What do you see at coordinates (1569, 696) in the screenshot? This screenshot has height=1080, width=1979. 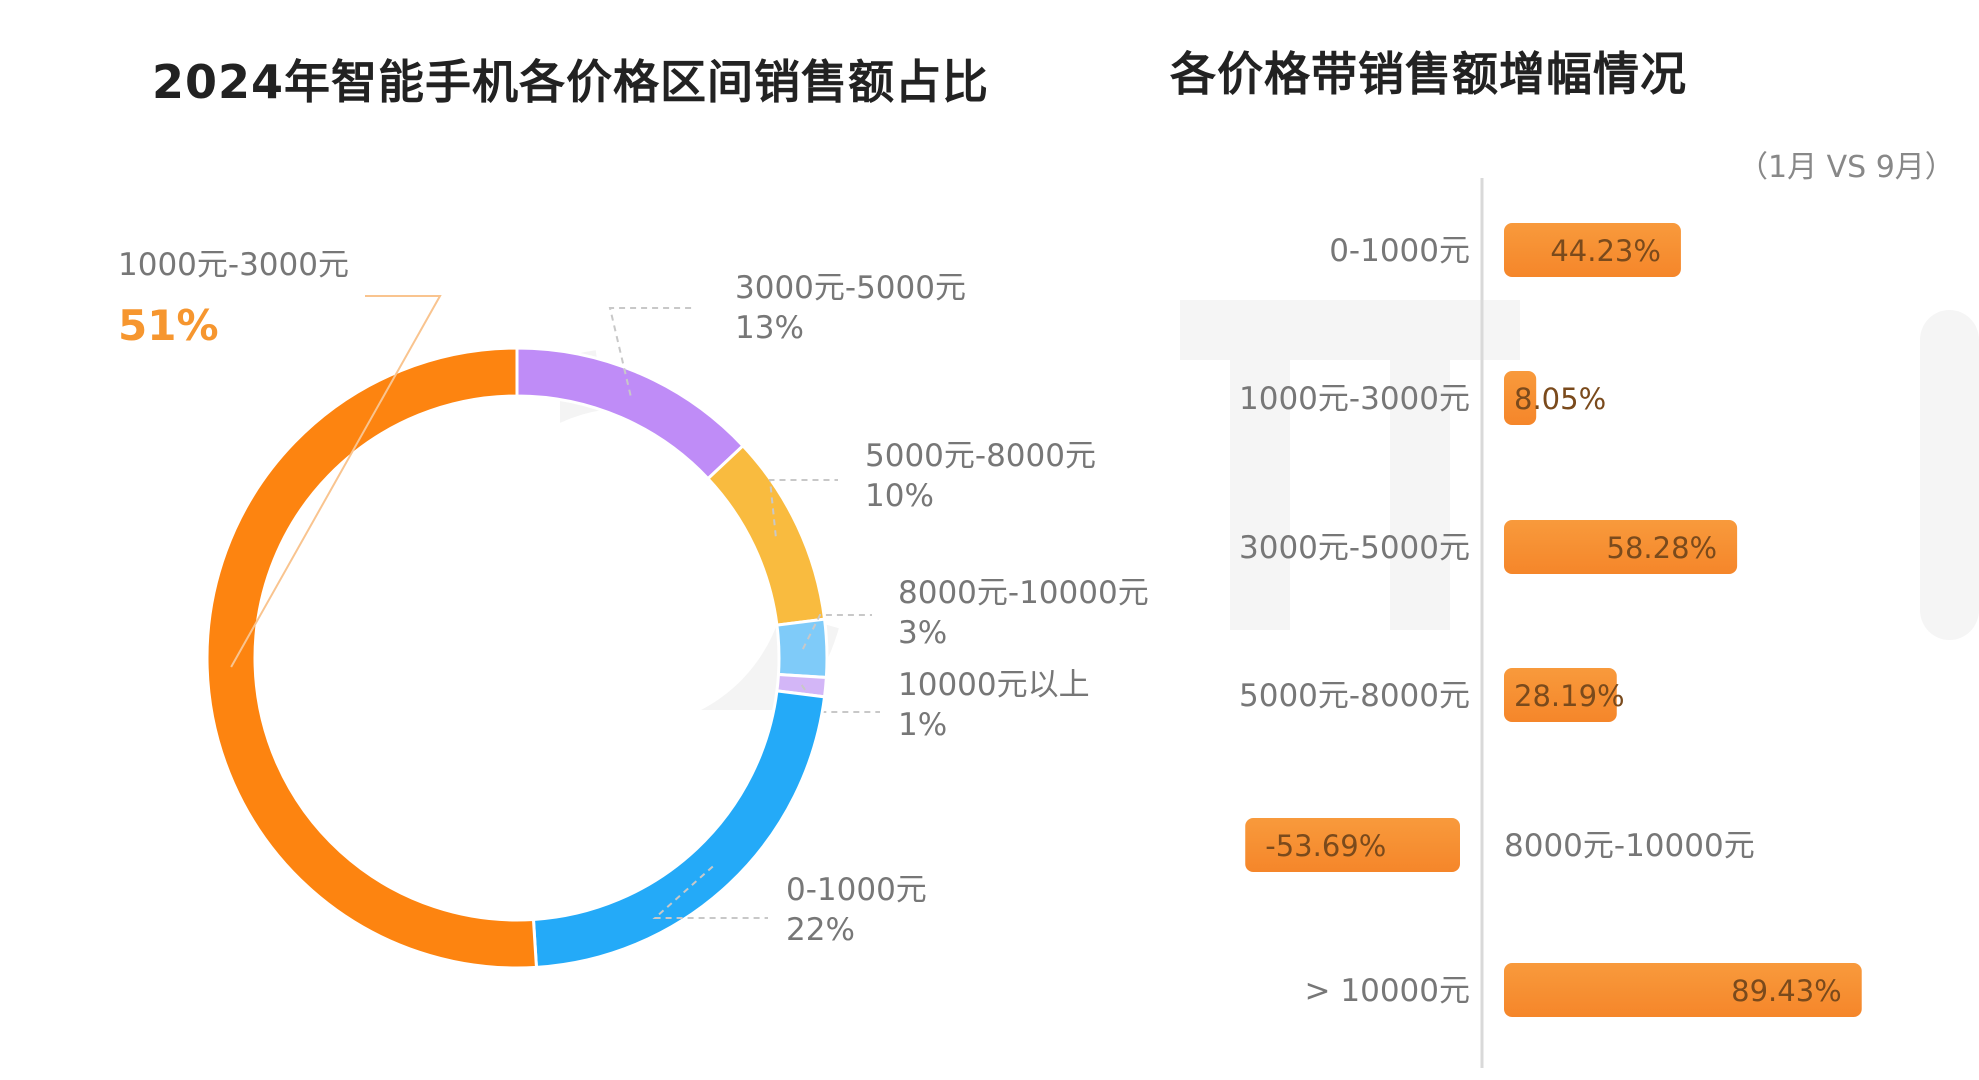 I see `value-label: 28.19%` at bounding box center [1569, 696].